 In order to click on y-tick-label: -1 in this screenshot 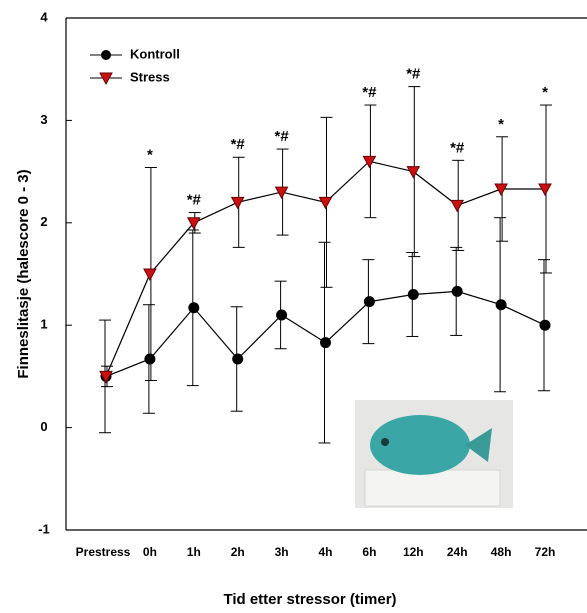, I will do `click(44, 528)`.